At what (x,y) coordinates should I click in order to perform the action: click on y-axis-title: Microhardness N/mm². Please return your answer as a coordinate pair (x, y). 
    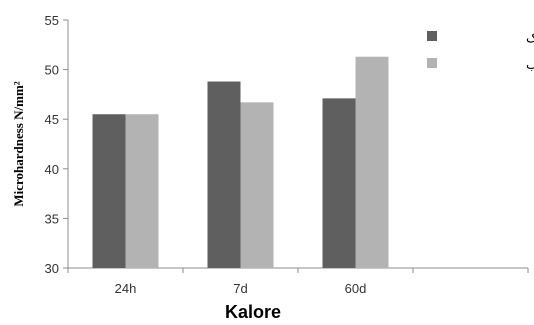
    Looking at the image, I should click on (18, 143).